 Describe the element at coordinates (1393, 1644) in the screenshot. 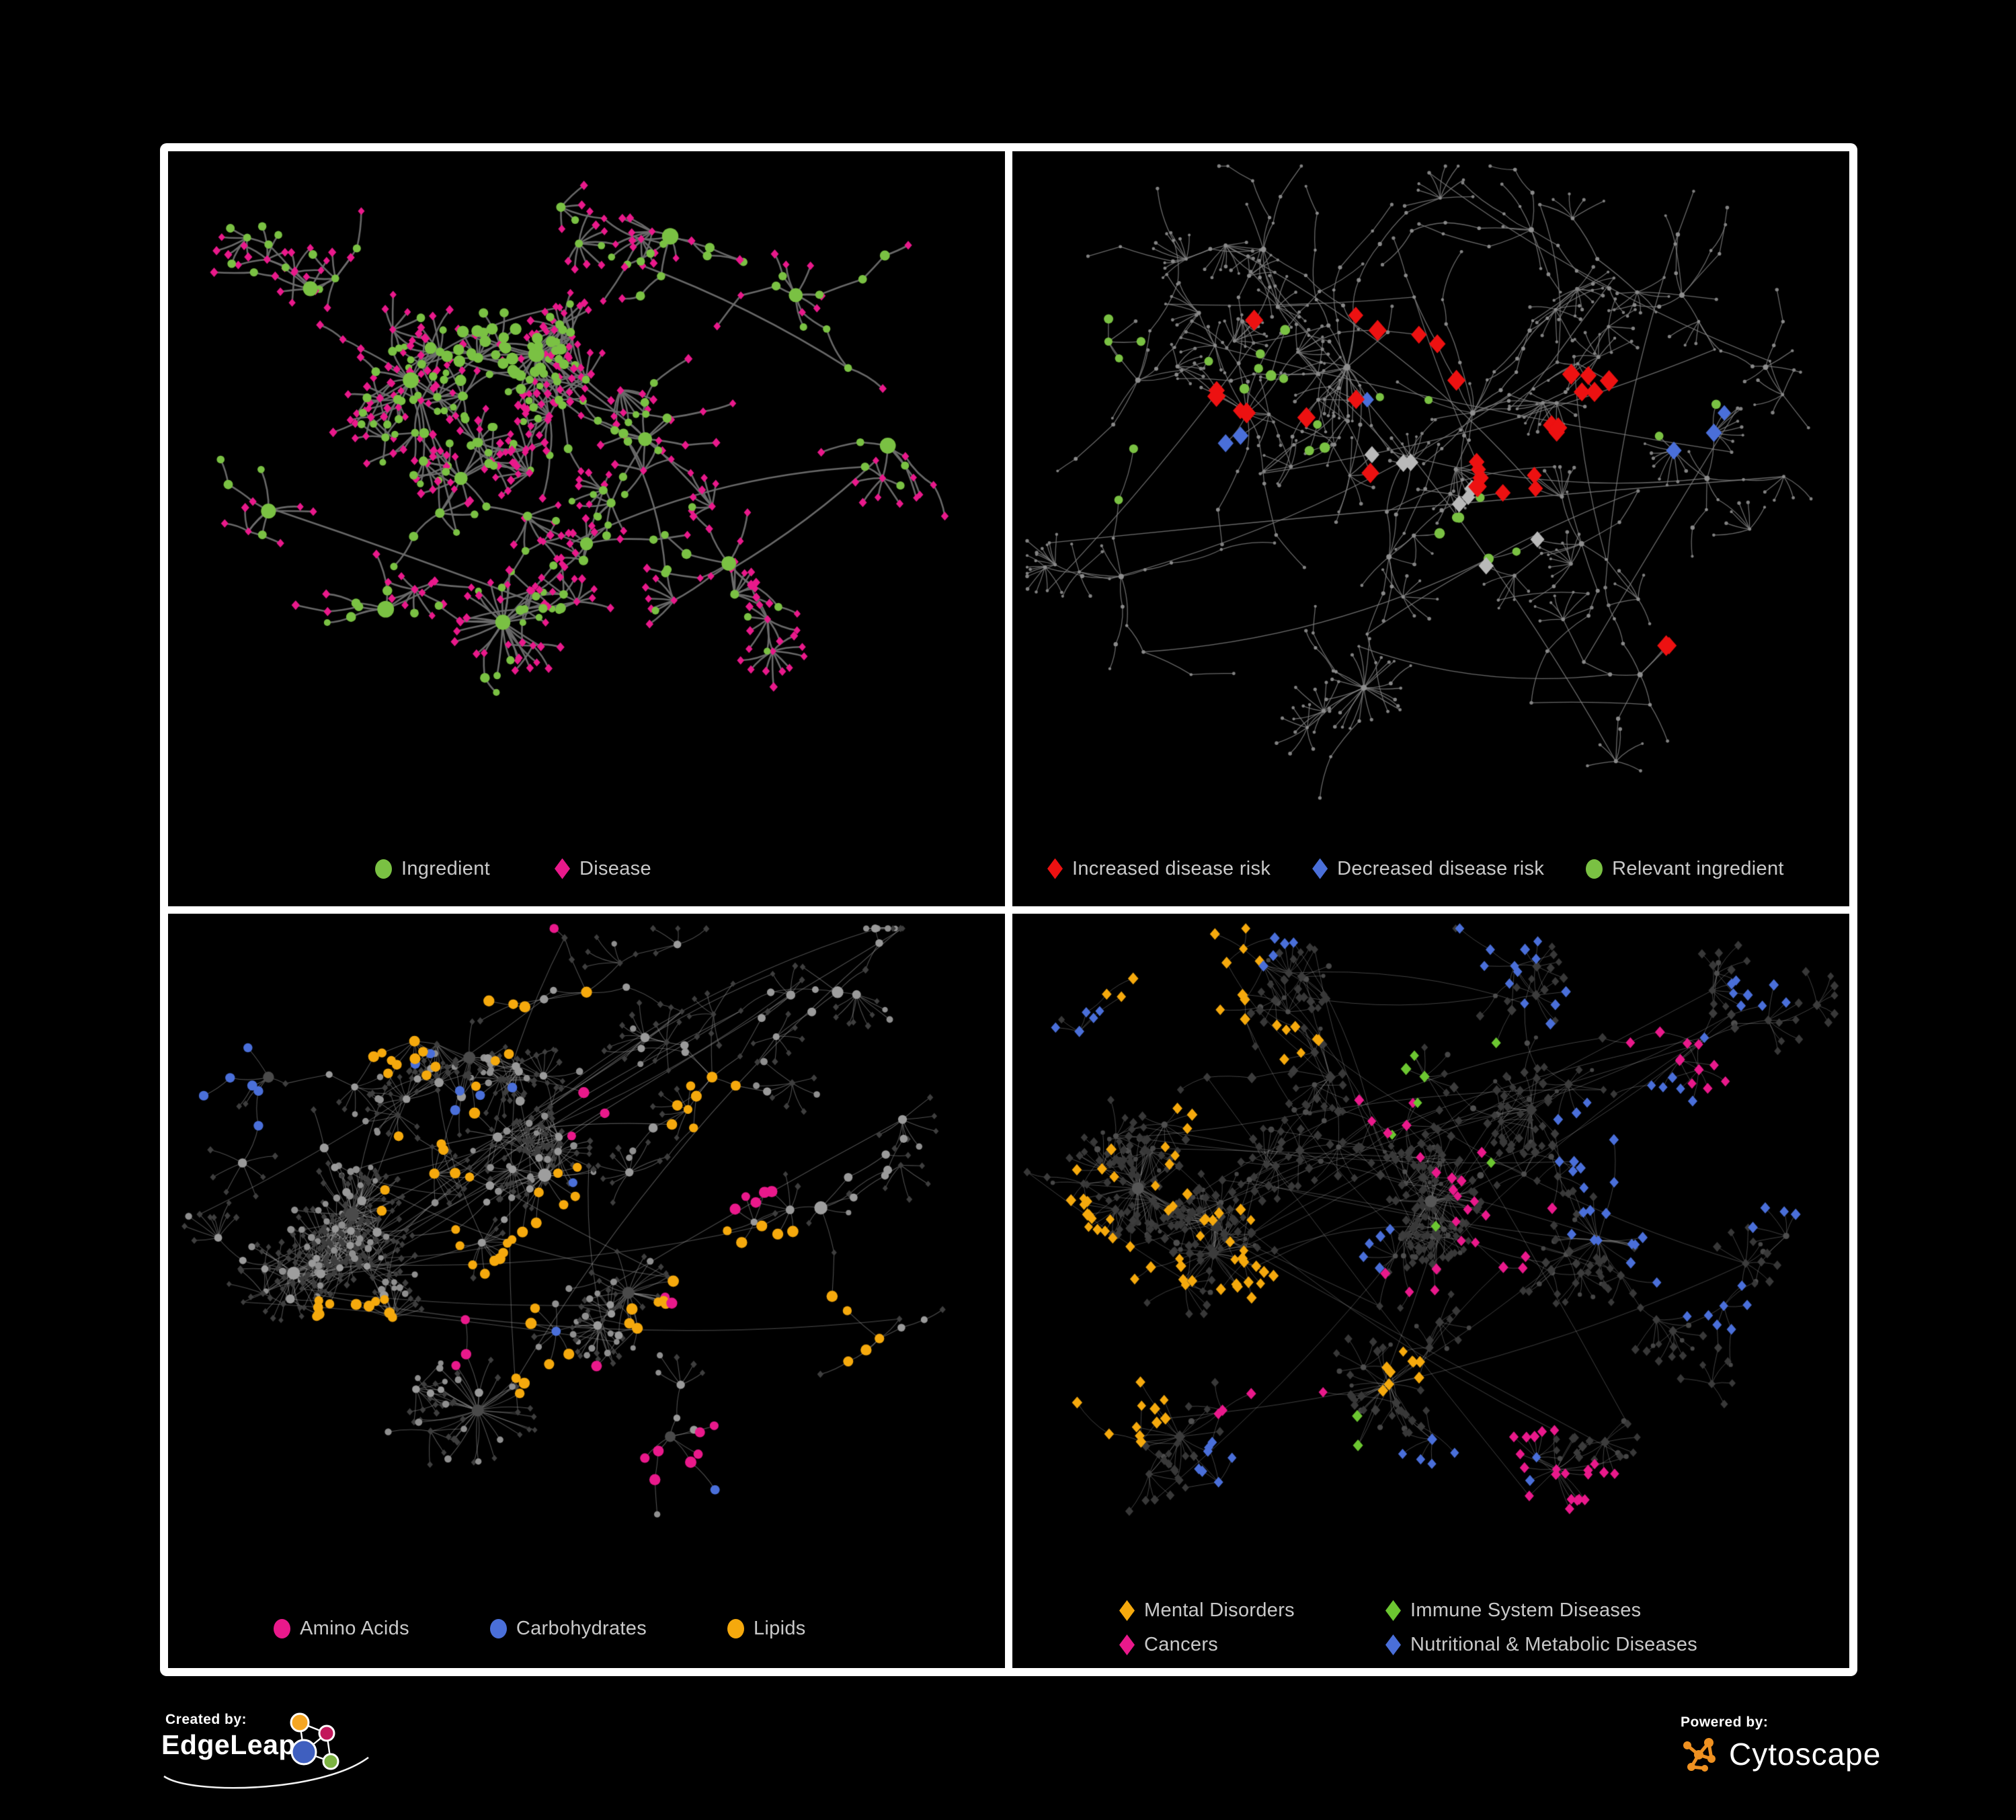

I see `nutritional-metabolic-marker-icon` at that location.